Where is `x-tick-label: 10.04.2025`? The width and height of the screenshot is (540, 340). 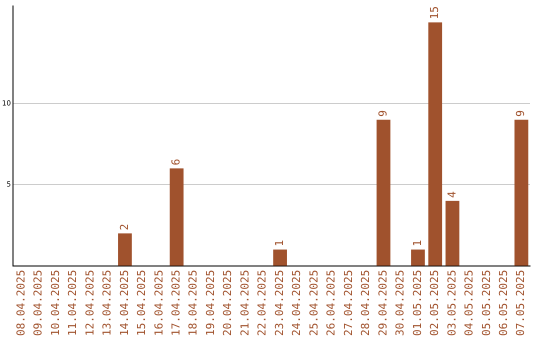
x-tick-label: 10.04.2025 is located at coordinates (55, 303).